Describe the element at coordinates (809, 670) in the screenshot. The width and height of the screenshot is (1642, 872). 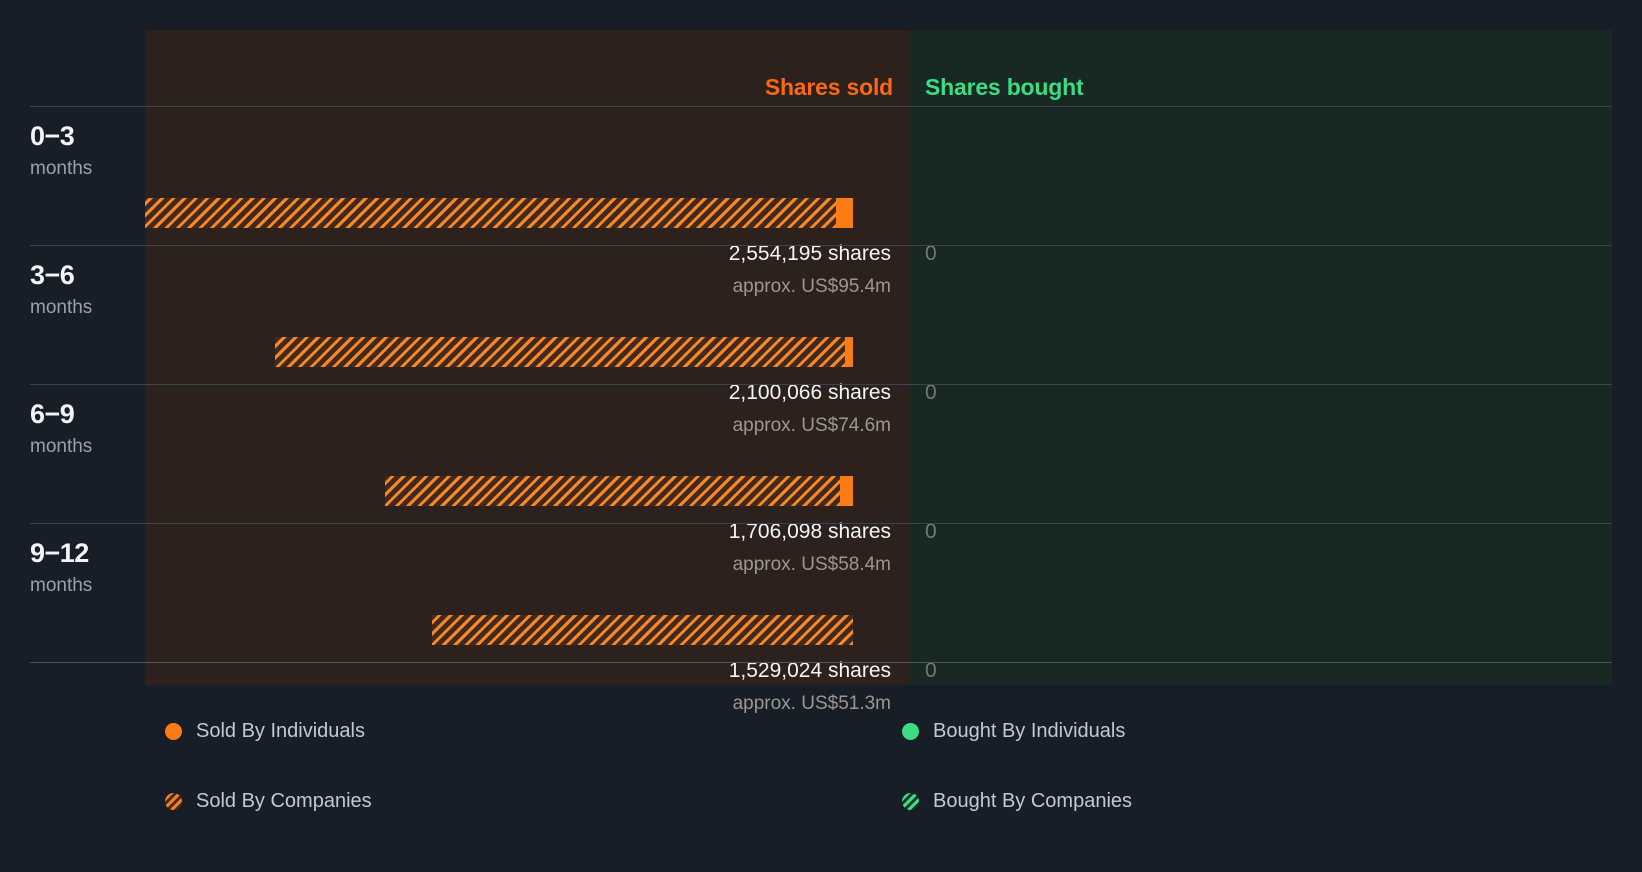
I see `sold-shares-value: 1,529,024 shares` at that location.